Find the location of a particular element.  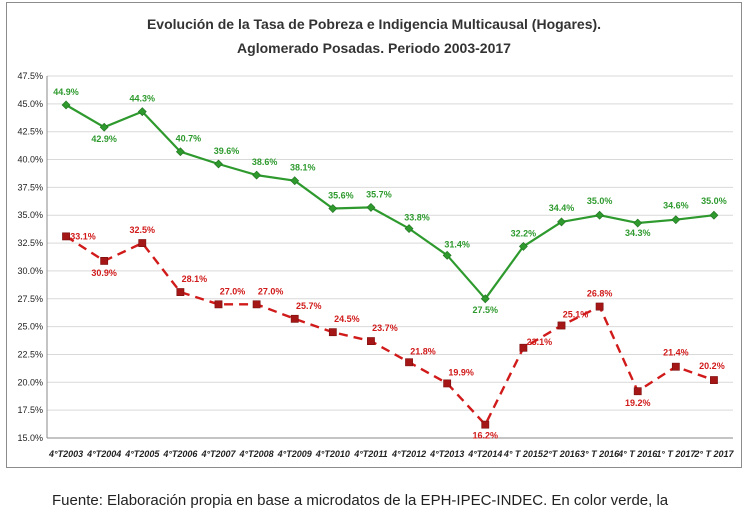

data-label-indigencia: 26.8% is located at coordinates (600, 294).